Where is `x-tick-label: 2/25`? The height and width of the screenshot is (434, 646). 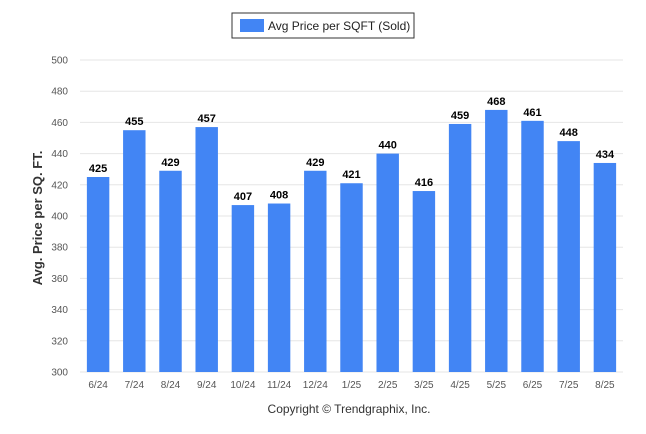
x-tick-label: 2/25 is located at coordinates (388, 385).